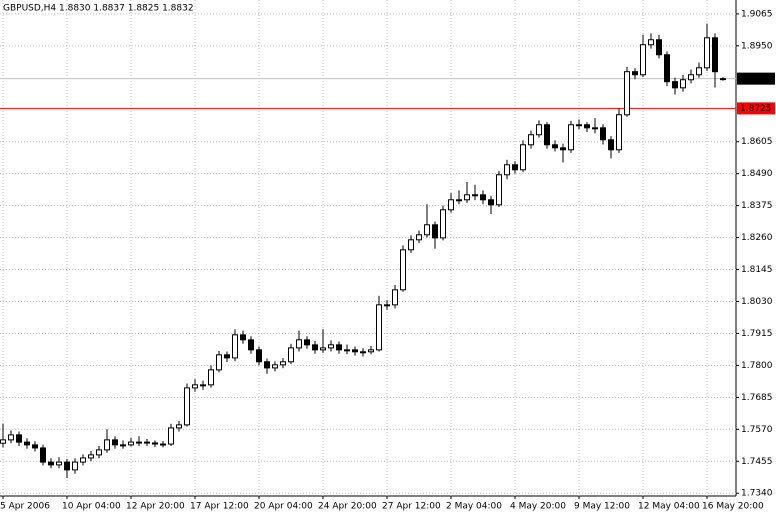 The image size is (776, 515). Describe the element at coordinates (283, 507) in the screenshot. I see `x-tick-label: 20 Apr 04:00` at that location.